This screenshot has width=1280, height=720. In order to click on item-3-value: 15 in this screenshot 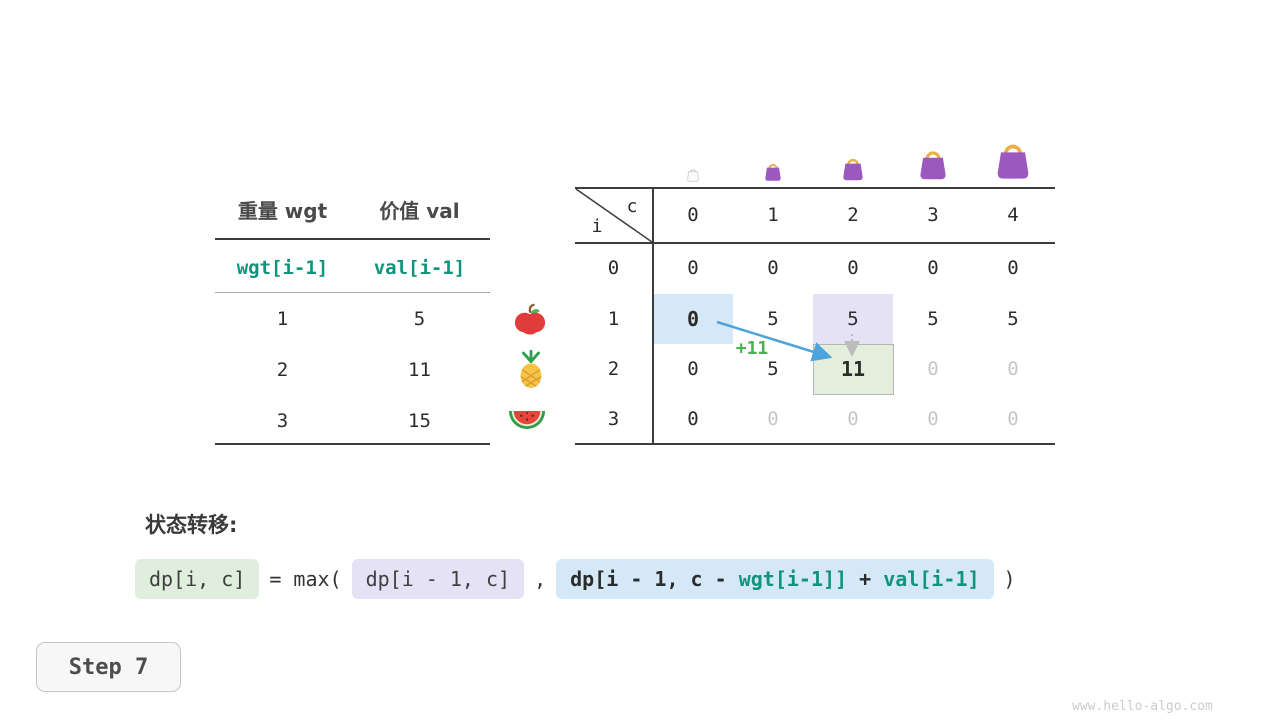, I will do `click(419, 421)`.